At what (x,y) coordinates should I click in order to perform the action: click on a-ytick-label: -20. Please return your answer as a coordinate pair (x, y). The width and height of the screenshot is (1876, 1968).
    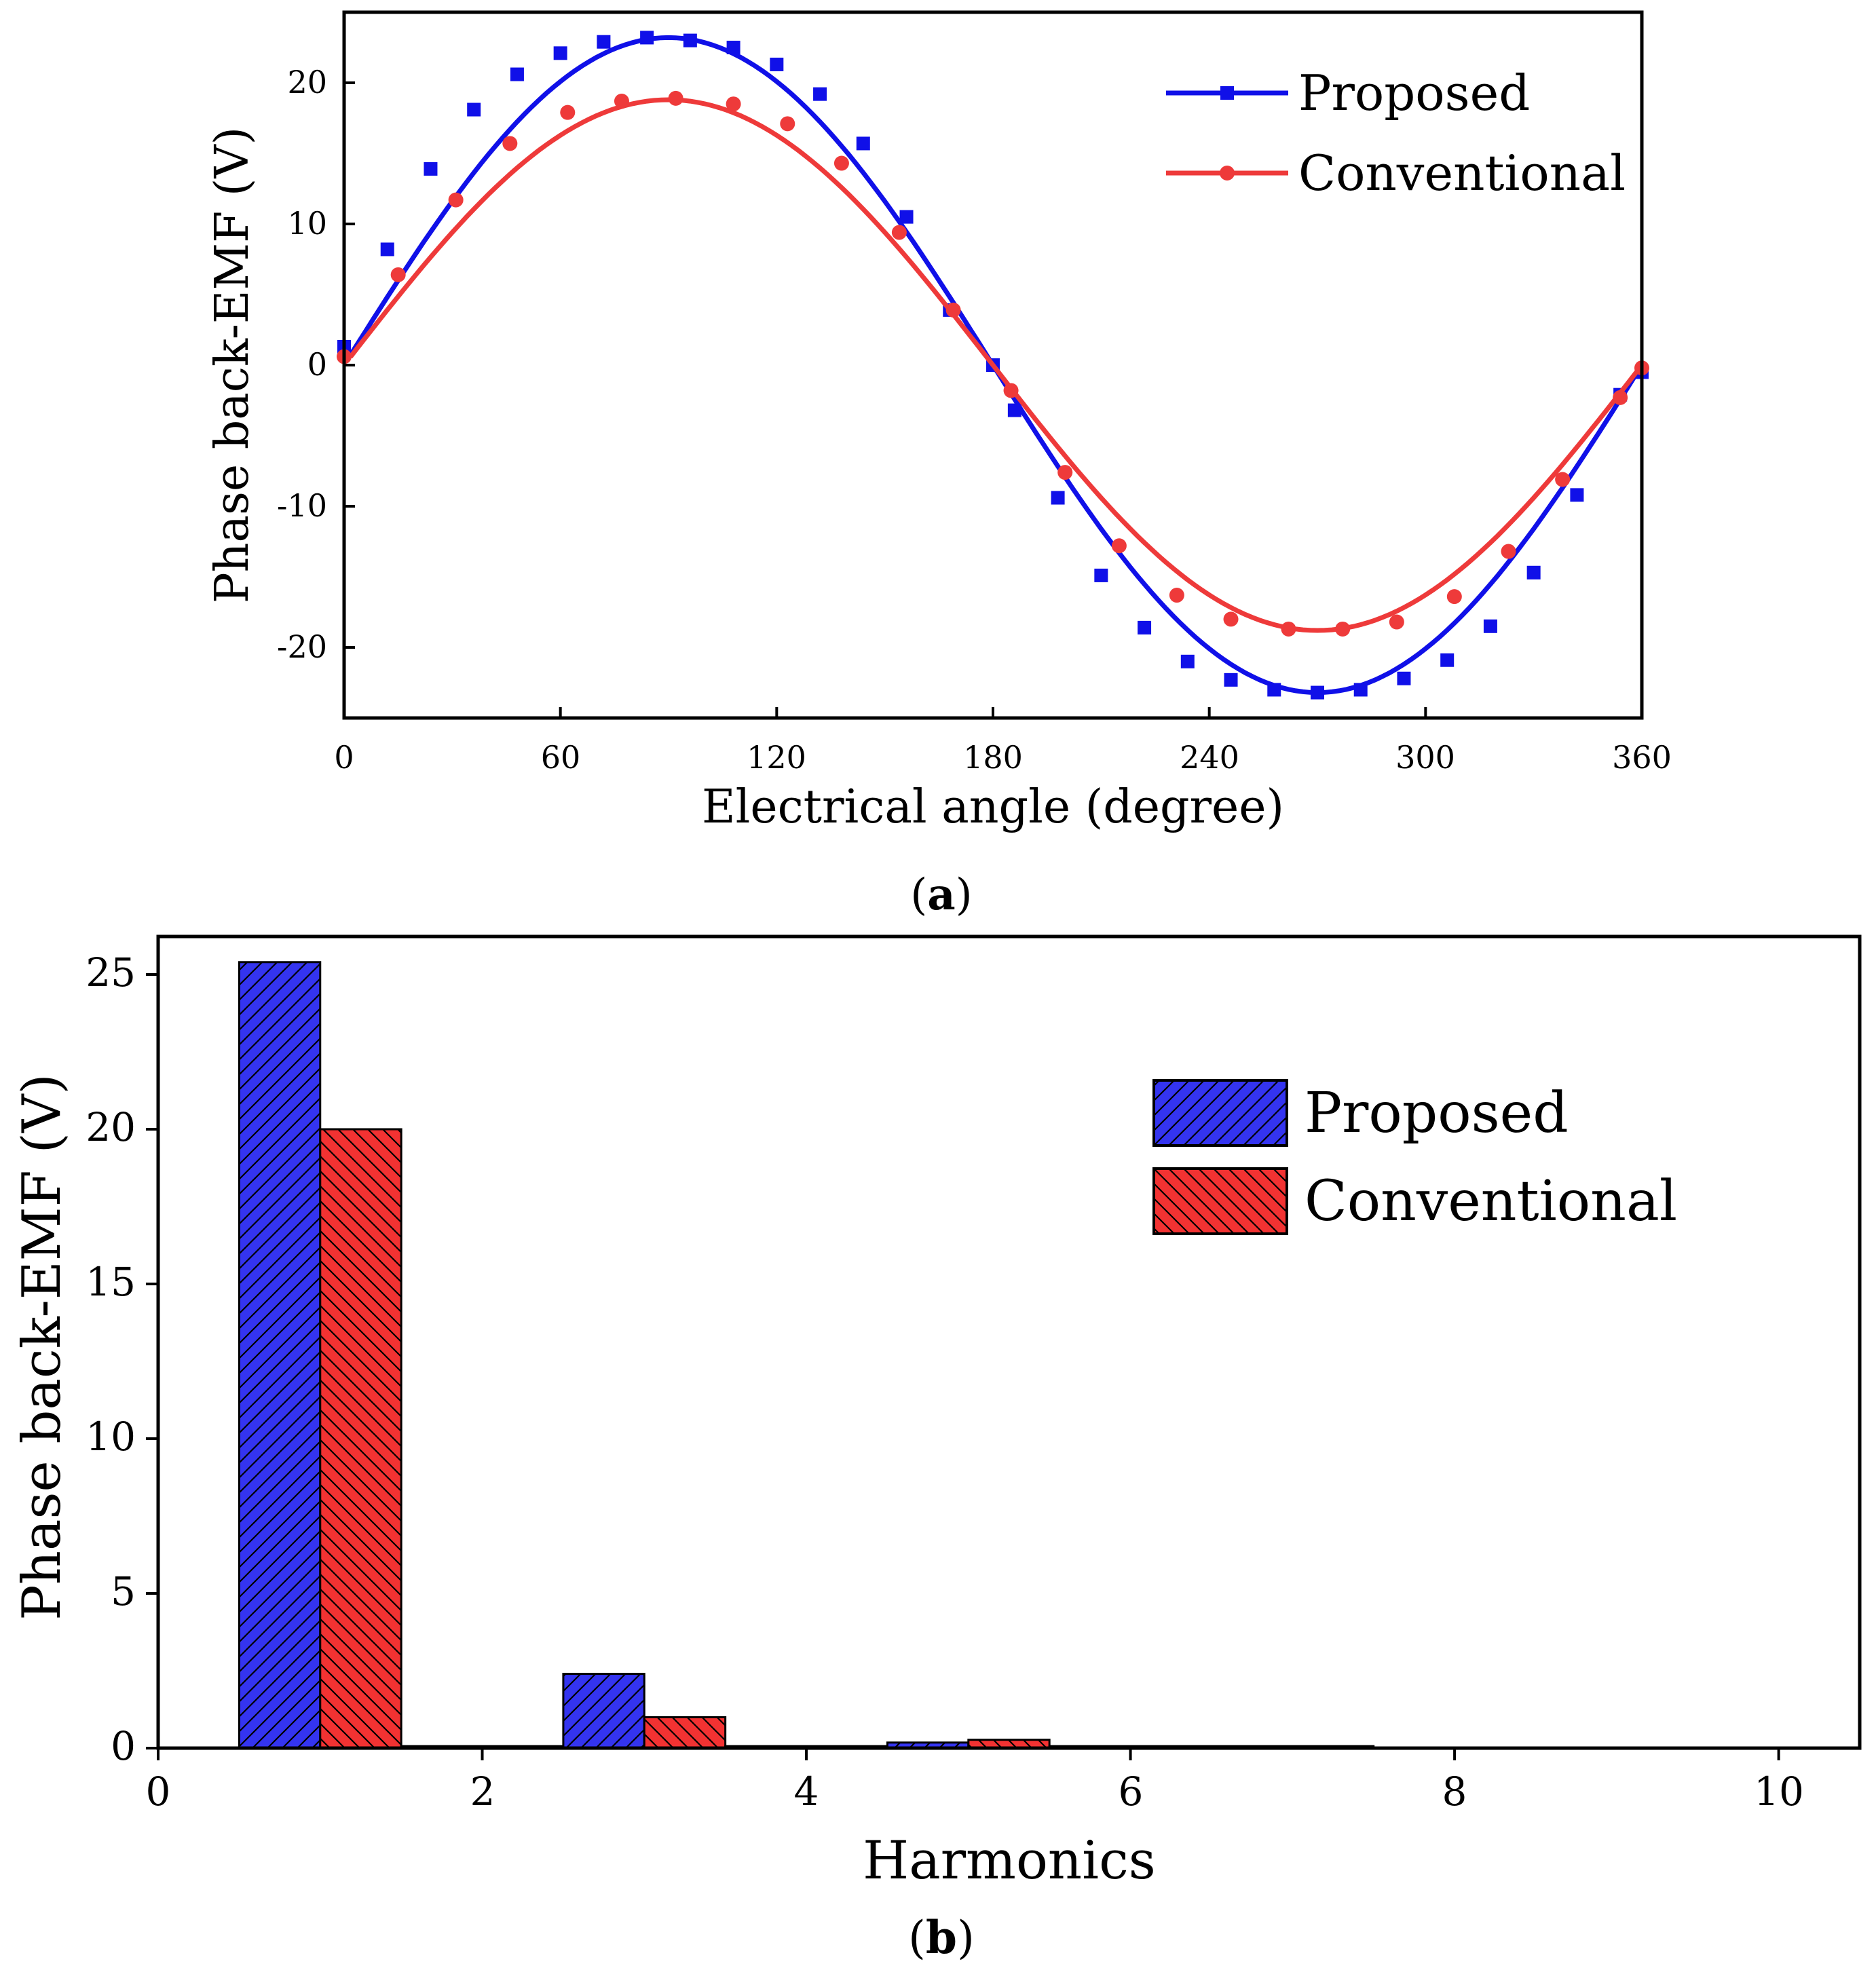
    Looking at the image, I should click on (302, 646).